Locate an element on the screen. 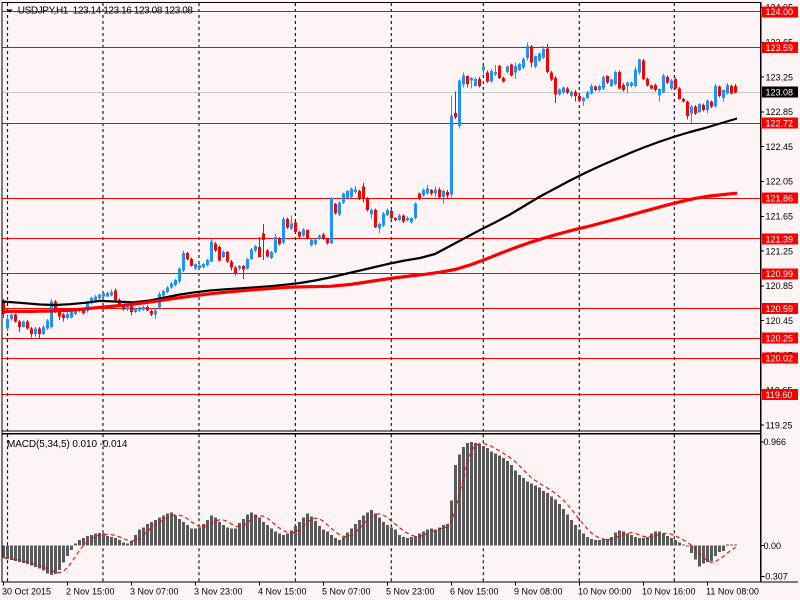  svg-text: 3 Nov 23:00 is located at coordinates (218, 592).